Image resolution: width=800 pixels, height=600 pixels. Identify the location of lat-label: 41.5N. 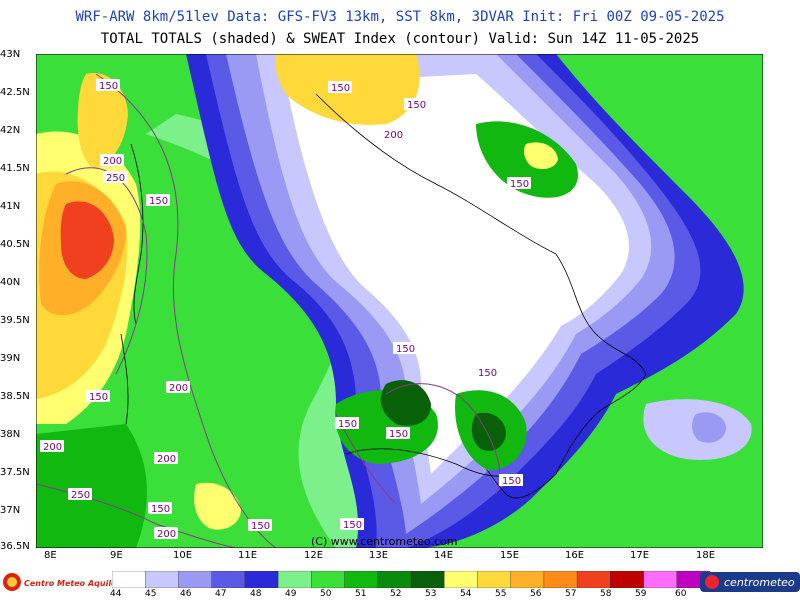
(15, 168).